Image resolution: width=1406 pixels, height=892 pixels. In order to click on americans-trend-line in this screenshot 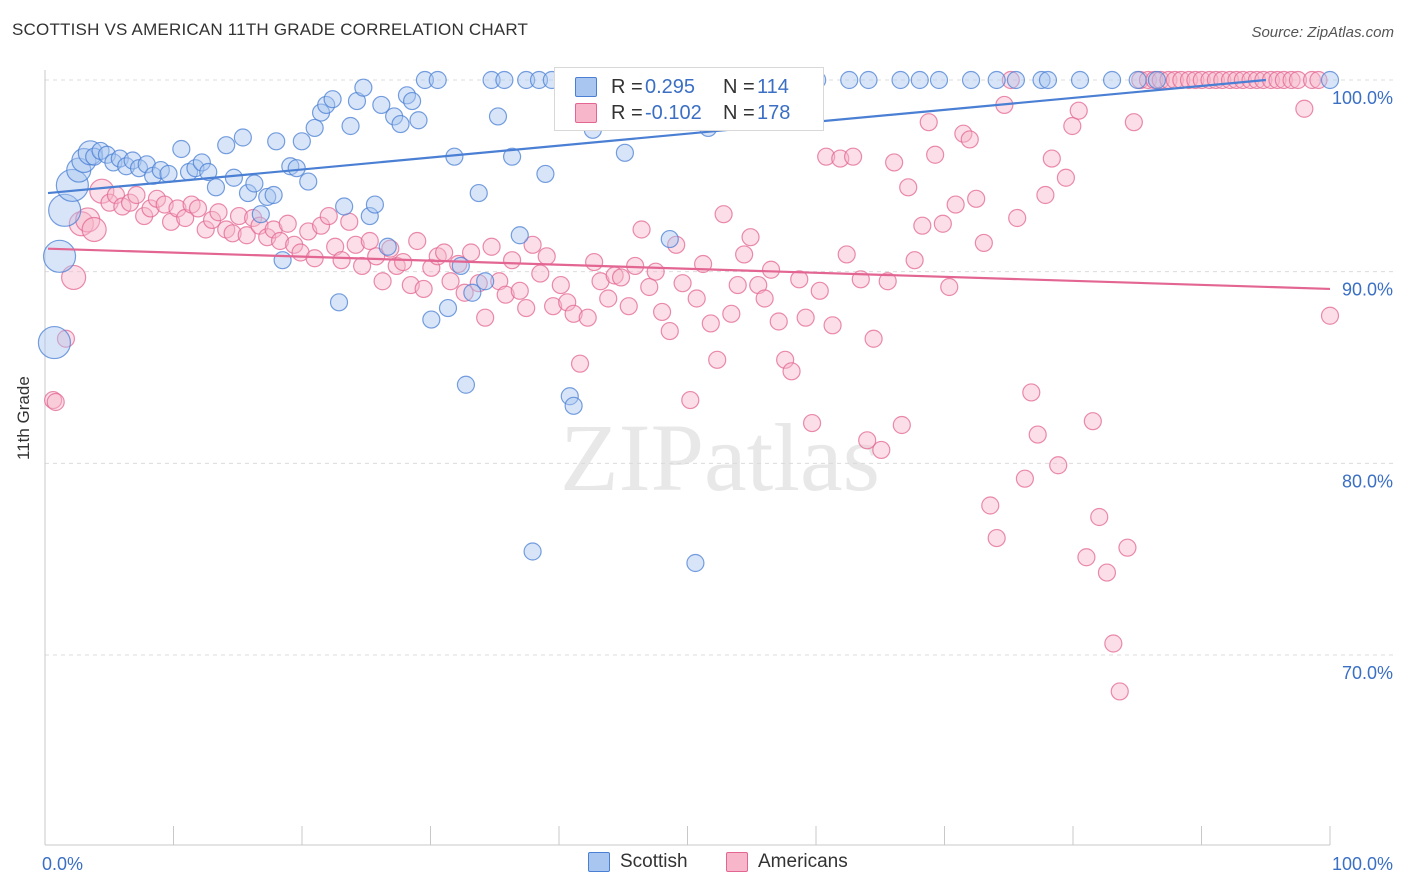, I will do `click(689, 269)`.